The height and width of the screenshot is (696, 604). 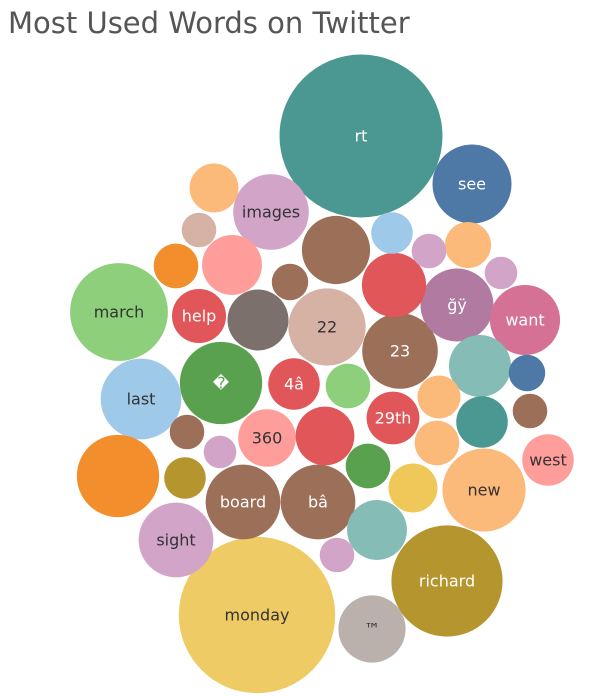 I want to click on bubble-42-circle, so click(x=527, y=373).